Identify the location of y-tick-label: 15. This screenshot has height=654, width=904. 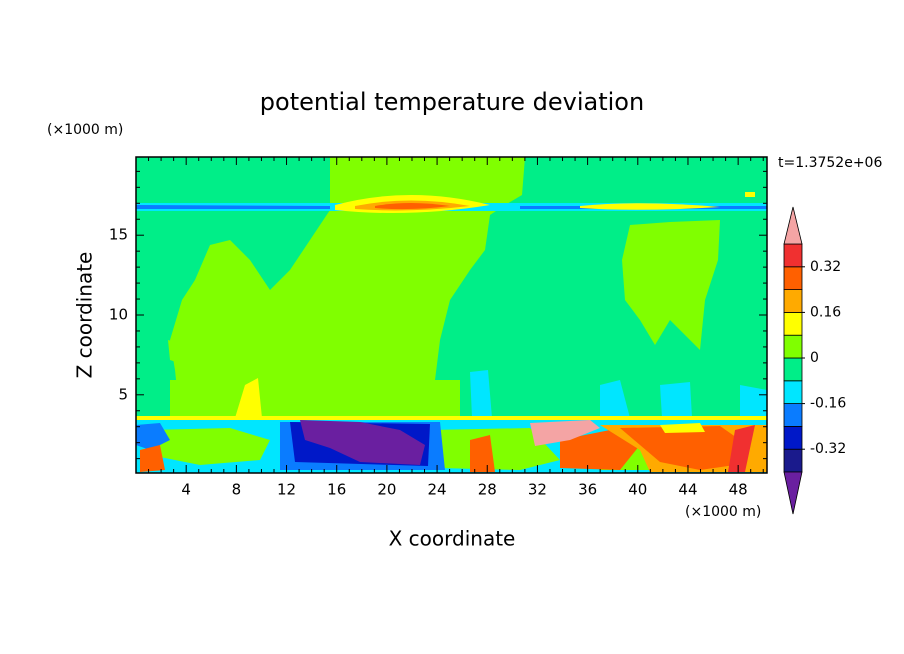
(118, 235).